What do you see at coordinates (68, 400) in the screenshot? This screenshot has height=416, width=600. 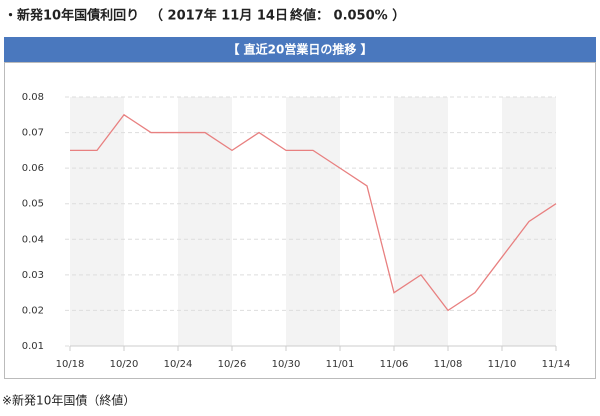 I see `footnote: ※新発10年国債（終値）` at bounding box center [68, 400].